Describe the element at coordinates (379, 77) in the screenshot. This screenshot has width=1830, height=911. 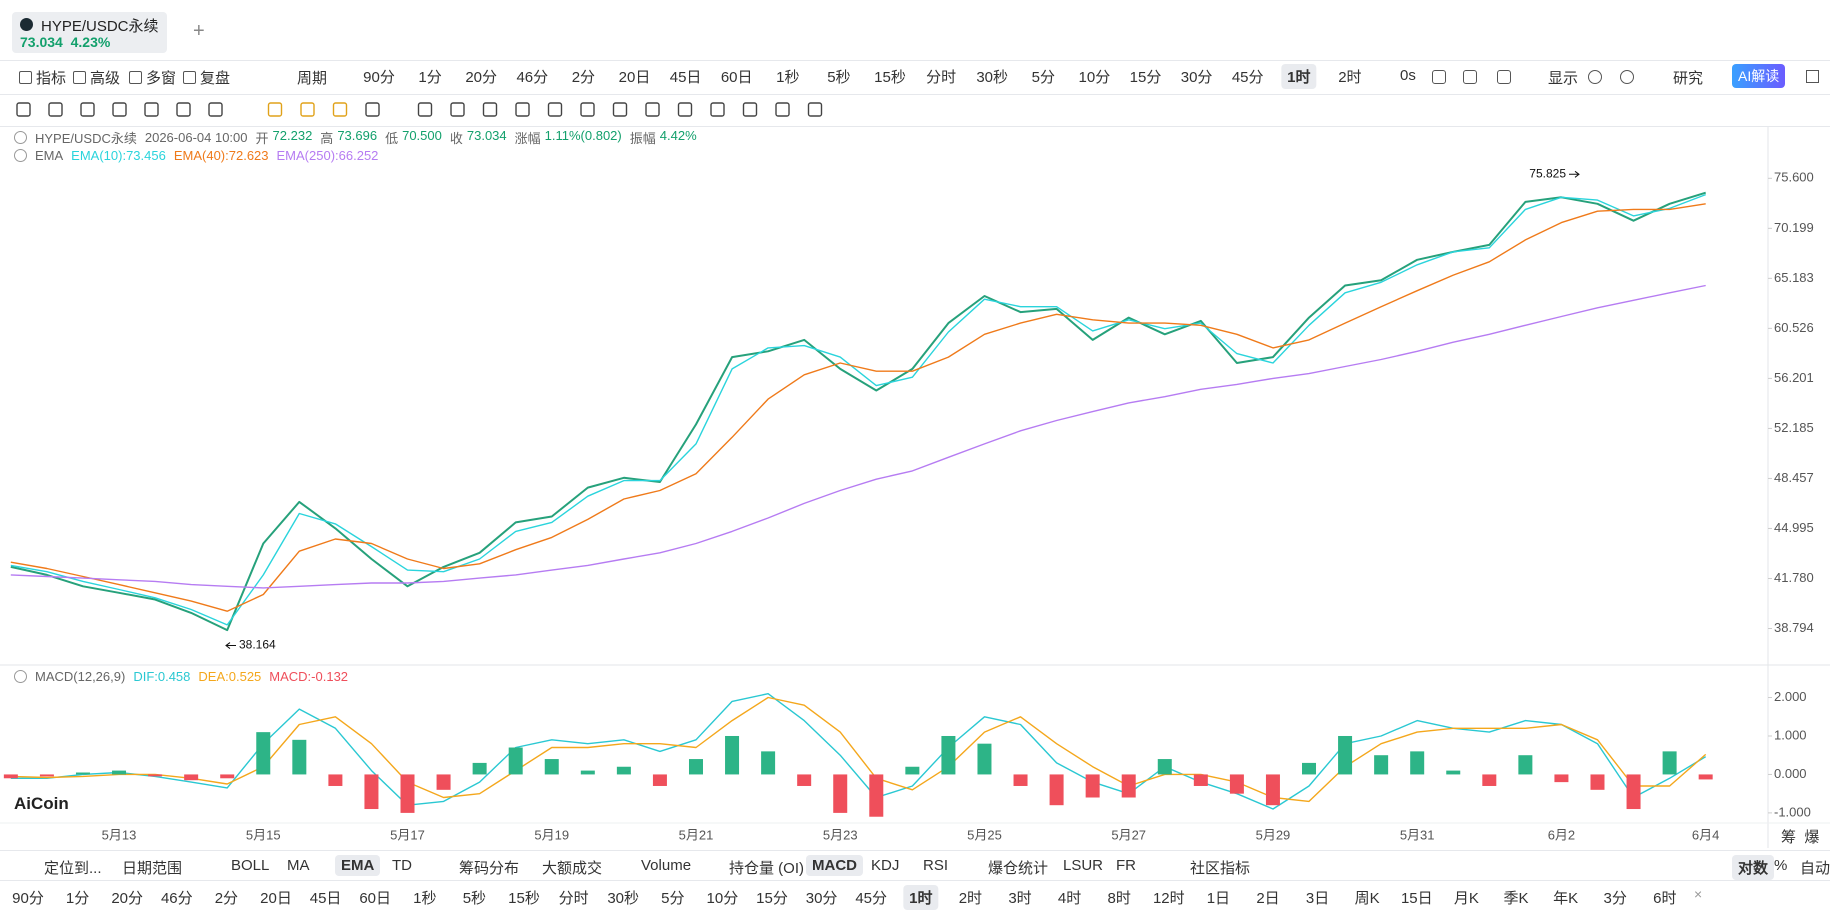
I see `interval-button: 90分` at that location.